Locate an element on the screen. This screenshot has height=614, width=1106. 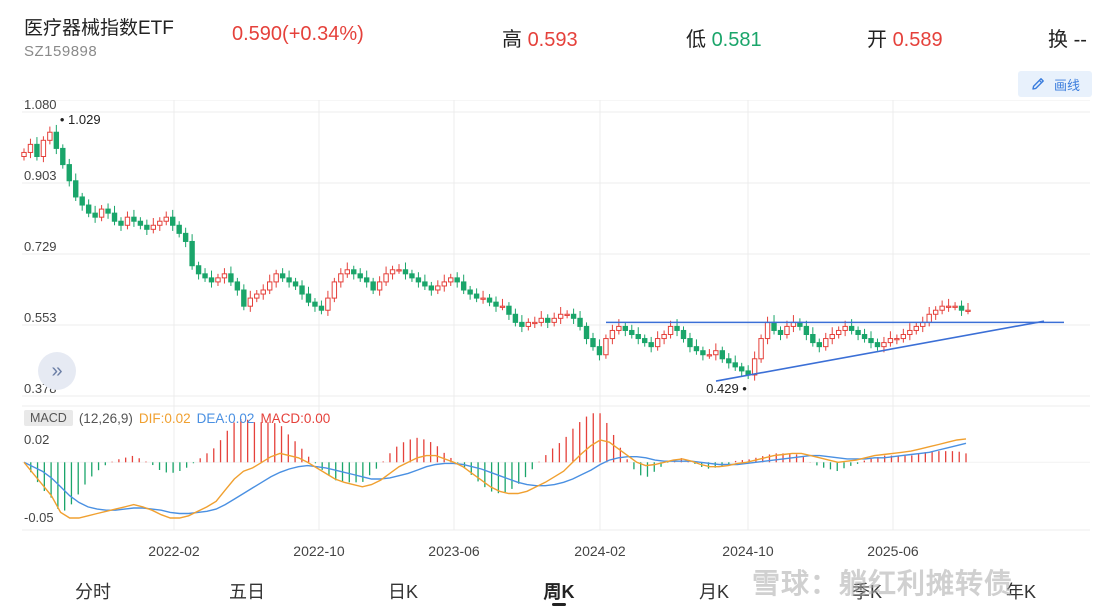
y-tick-label: 0.553 is located at coordinates (40, 317).